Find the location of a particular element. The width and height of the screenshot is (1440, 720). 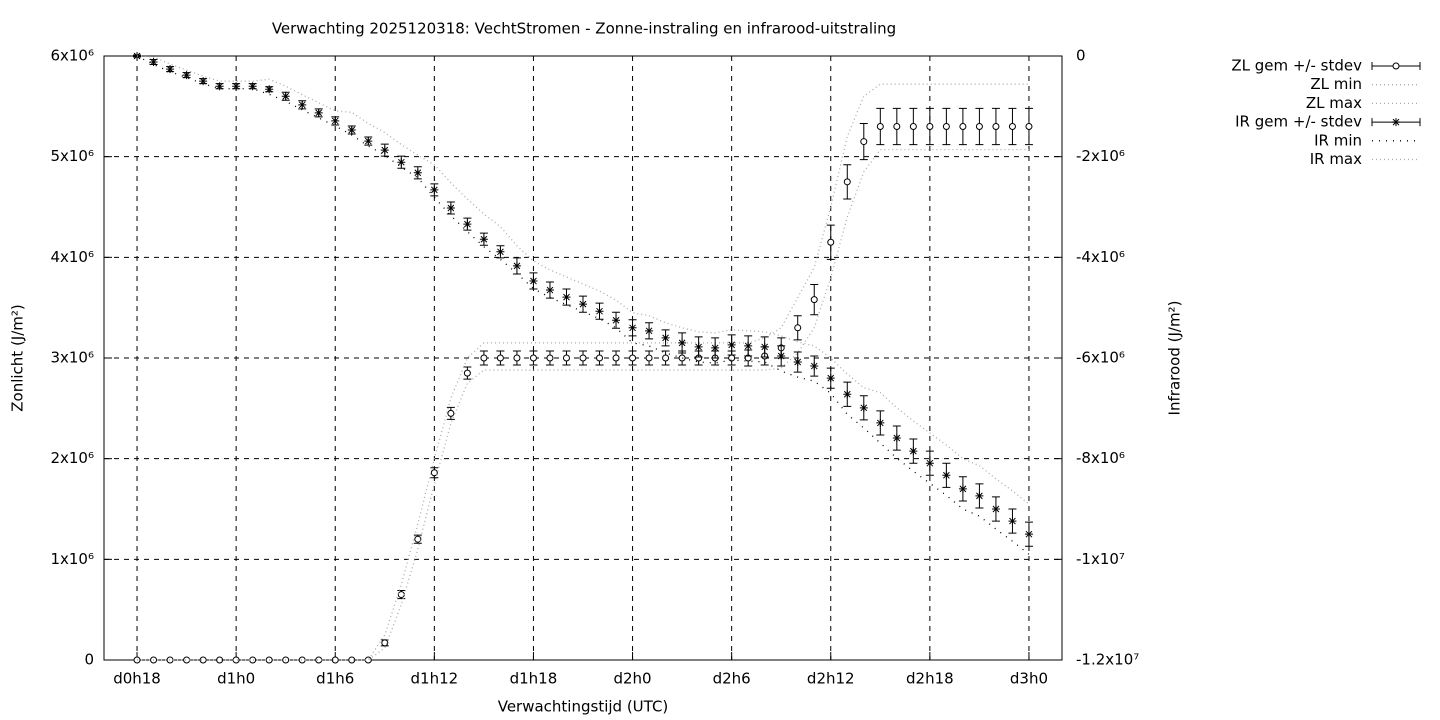

x-tick-label: d1h18 is located at coordinates (534, 679).